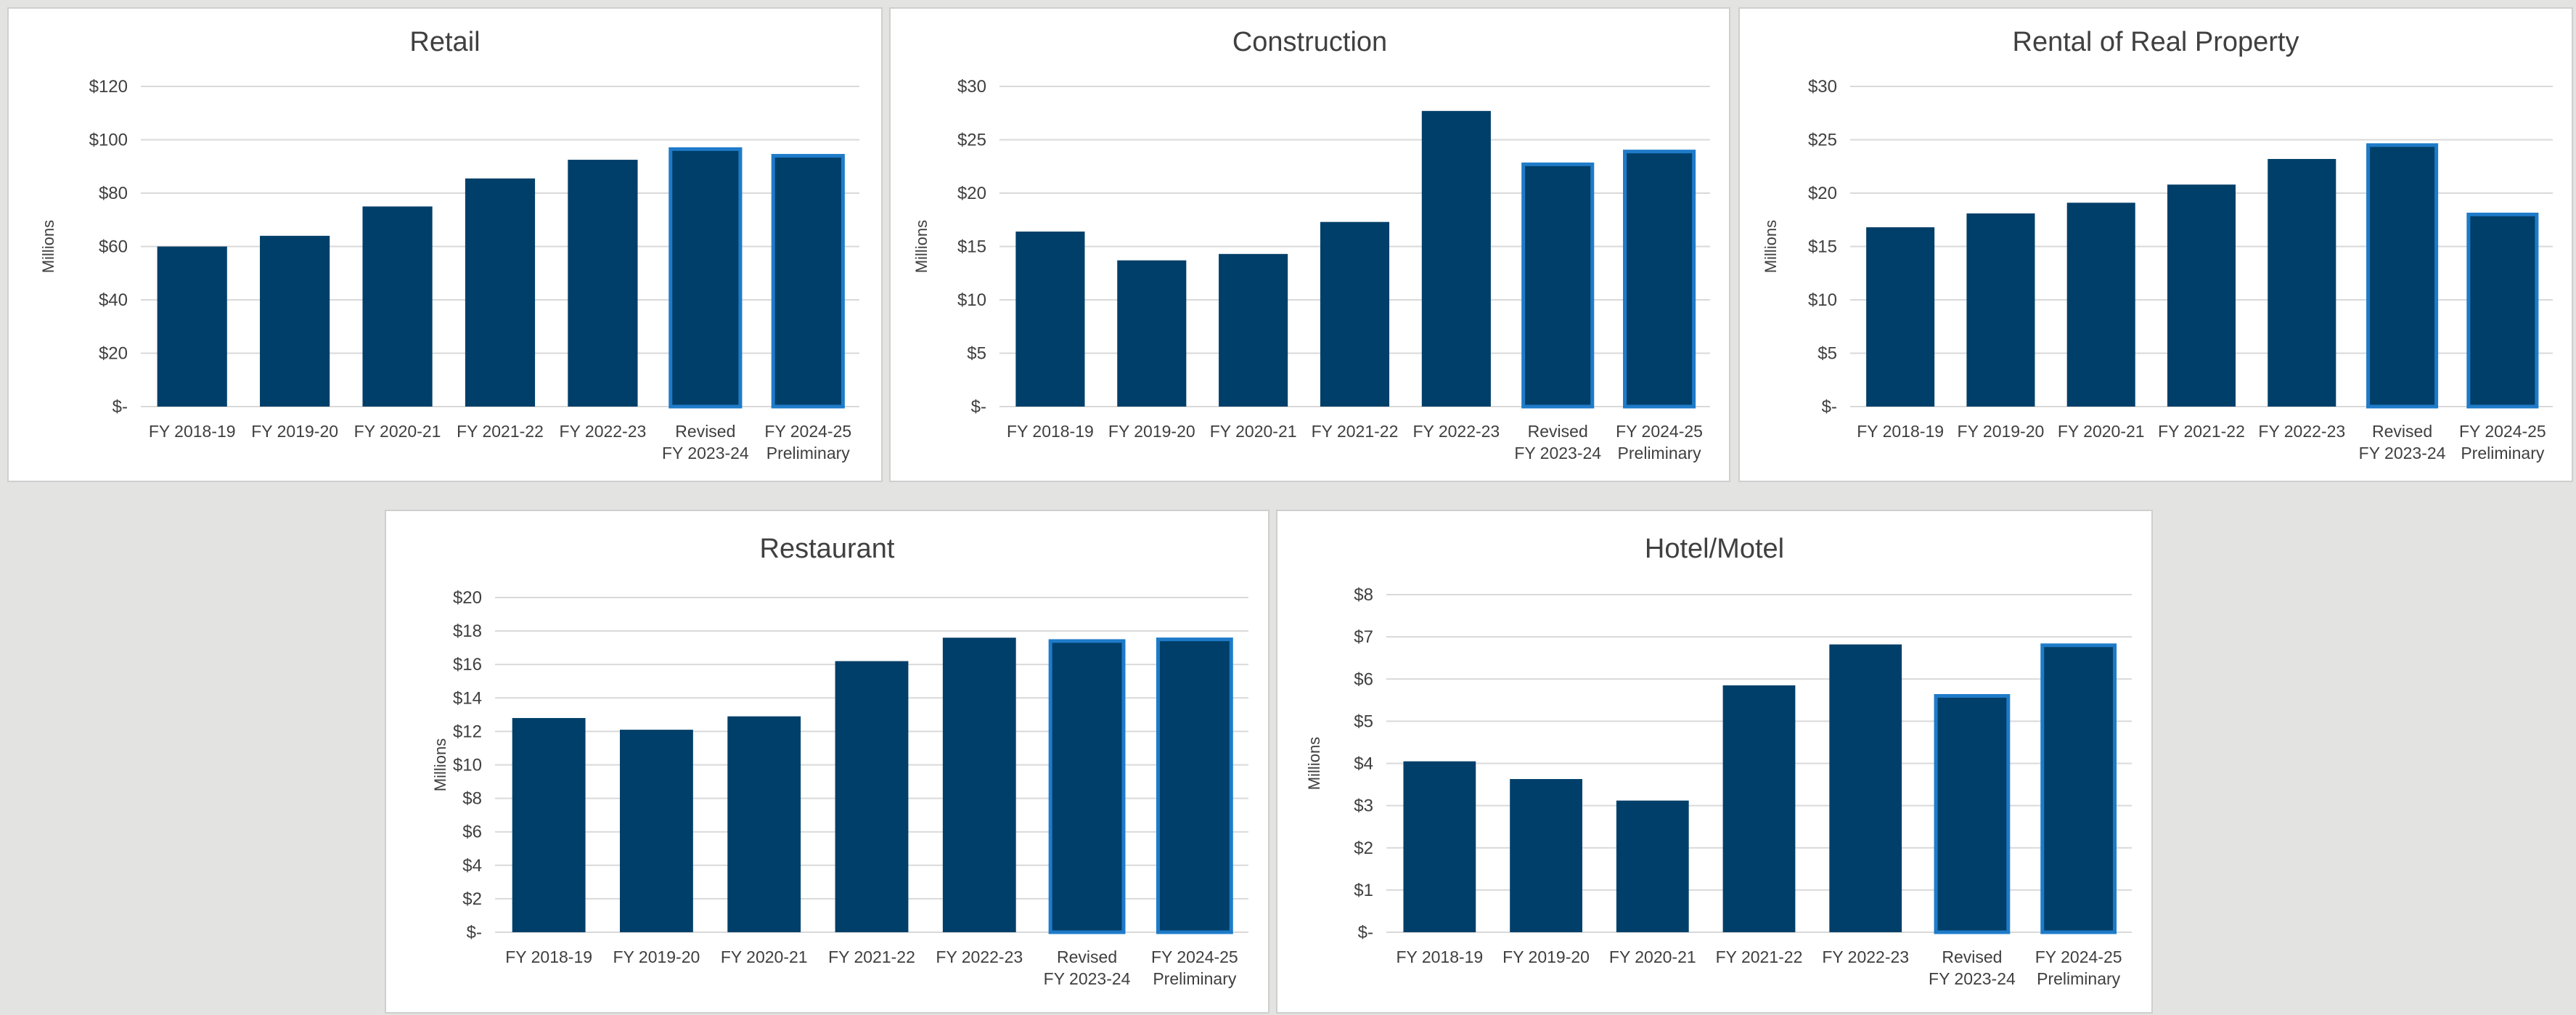 Image resolution: width=2576 pixels, height=1015 pixels. Describe the element at coordinates (114, 247) in the screenshot. I see `y-tick-label: $60` at that location.